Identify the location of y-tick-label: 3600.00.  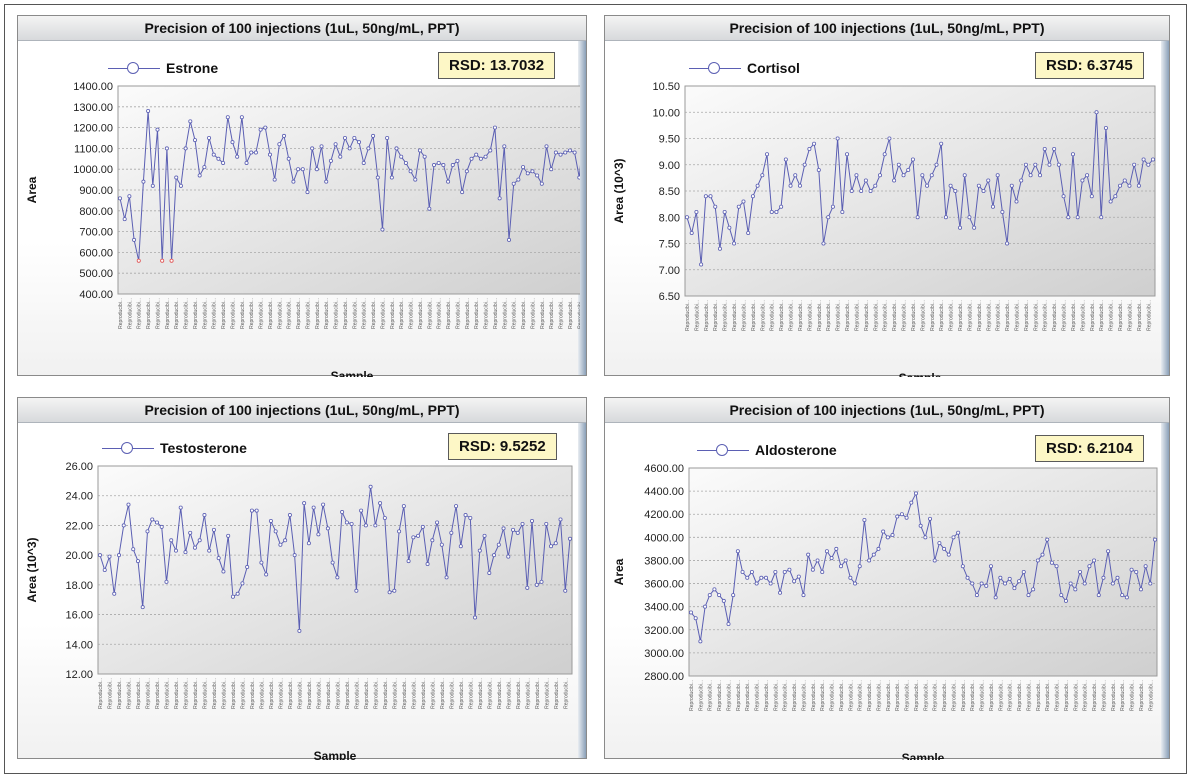
(664, 585).